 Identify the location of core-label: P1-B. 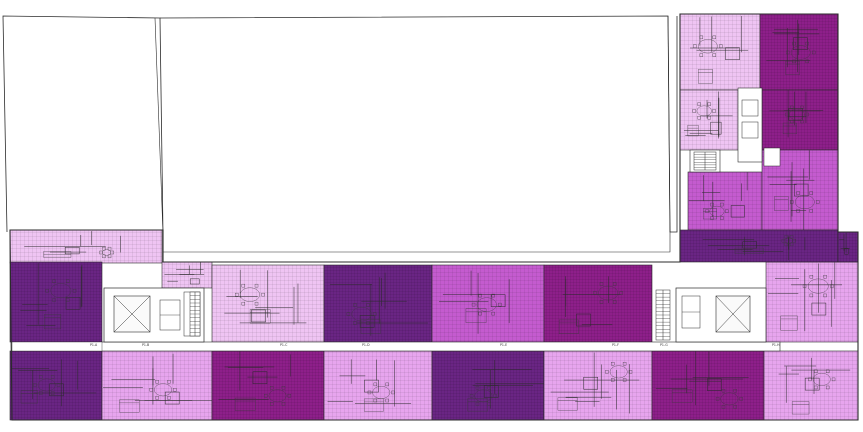
(145, 345).